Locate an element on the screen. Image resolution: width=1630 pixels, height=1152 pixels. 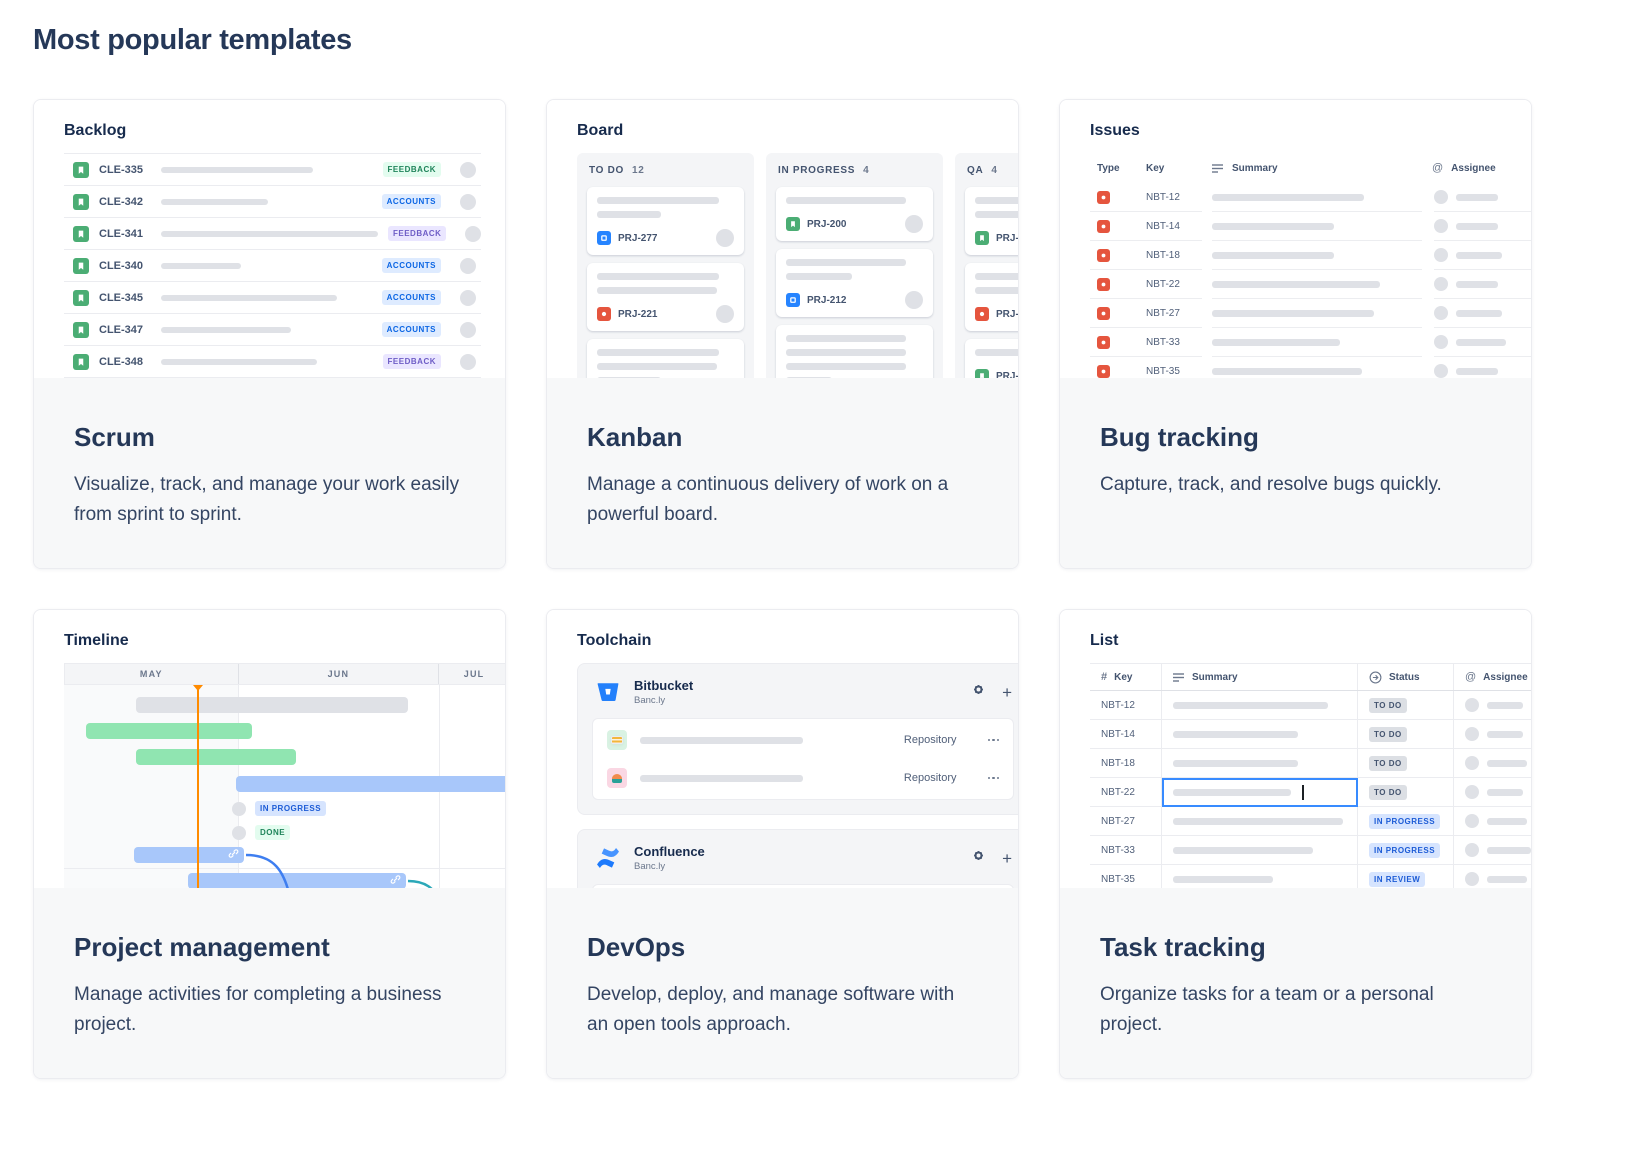
issue-key: NBT-22 is located at coordinates (1118, 792).